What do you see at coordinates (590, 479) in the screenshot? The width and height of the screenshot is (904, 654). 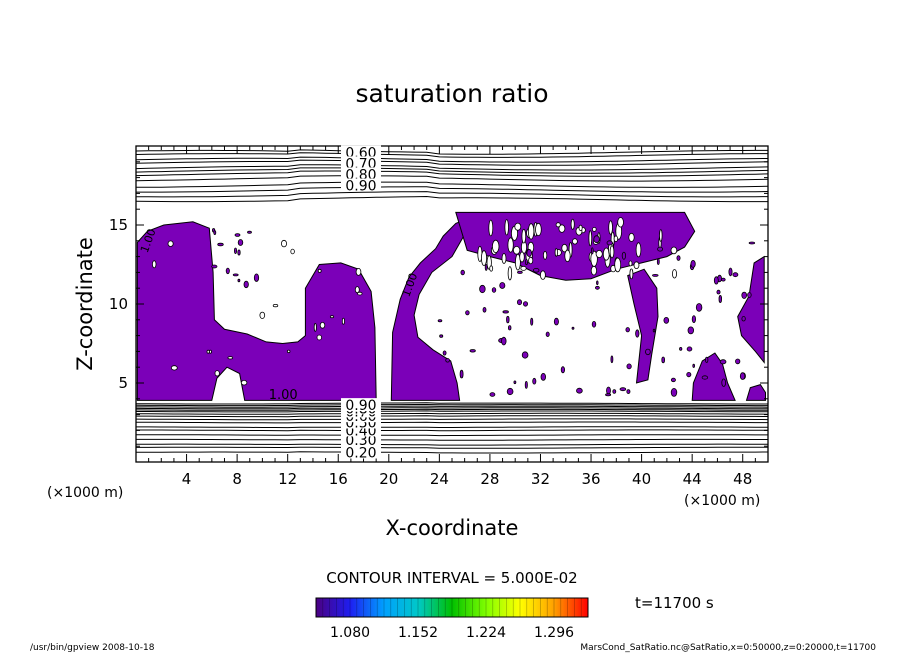 I see `x-tick-label: 36` at bounding box center [590, 479].